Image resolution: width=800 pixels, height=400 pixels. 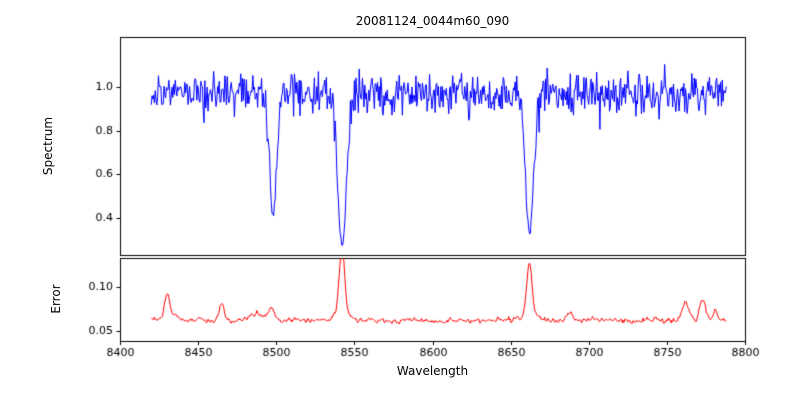 What do you see at coordinates (56, 299) in the screenshot?
I see `error-axis-label: Error` at bounding box center [56, 299].